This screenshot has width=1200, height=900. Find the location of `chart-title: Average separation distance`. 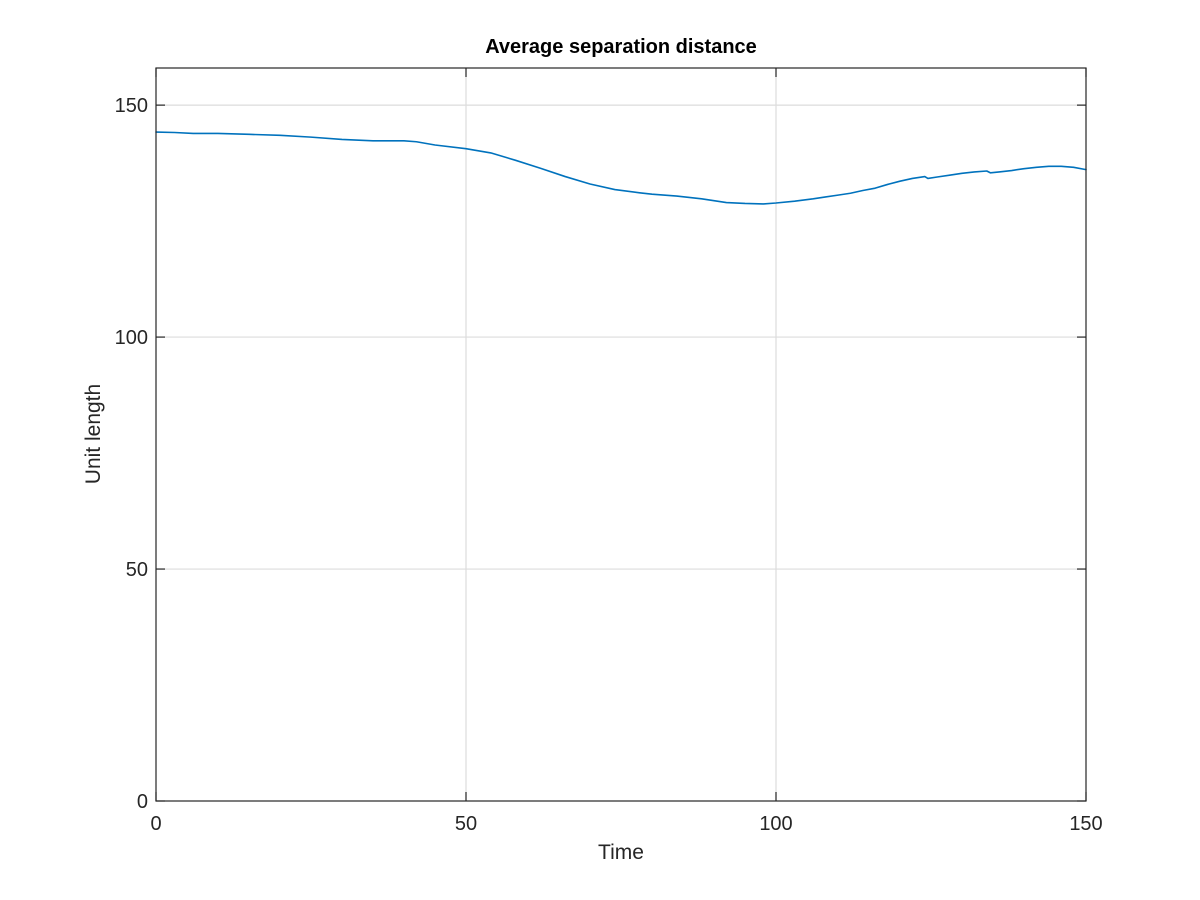

chart-title: Average separation distance is located at coordinates (621, 47).